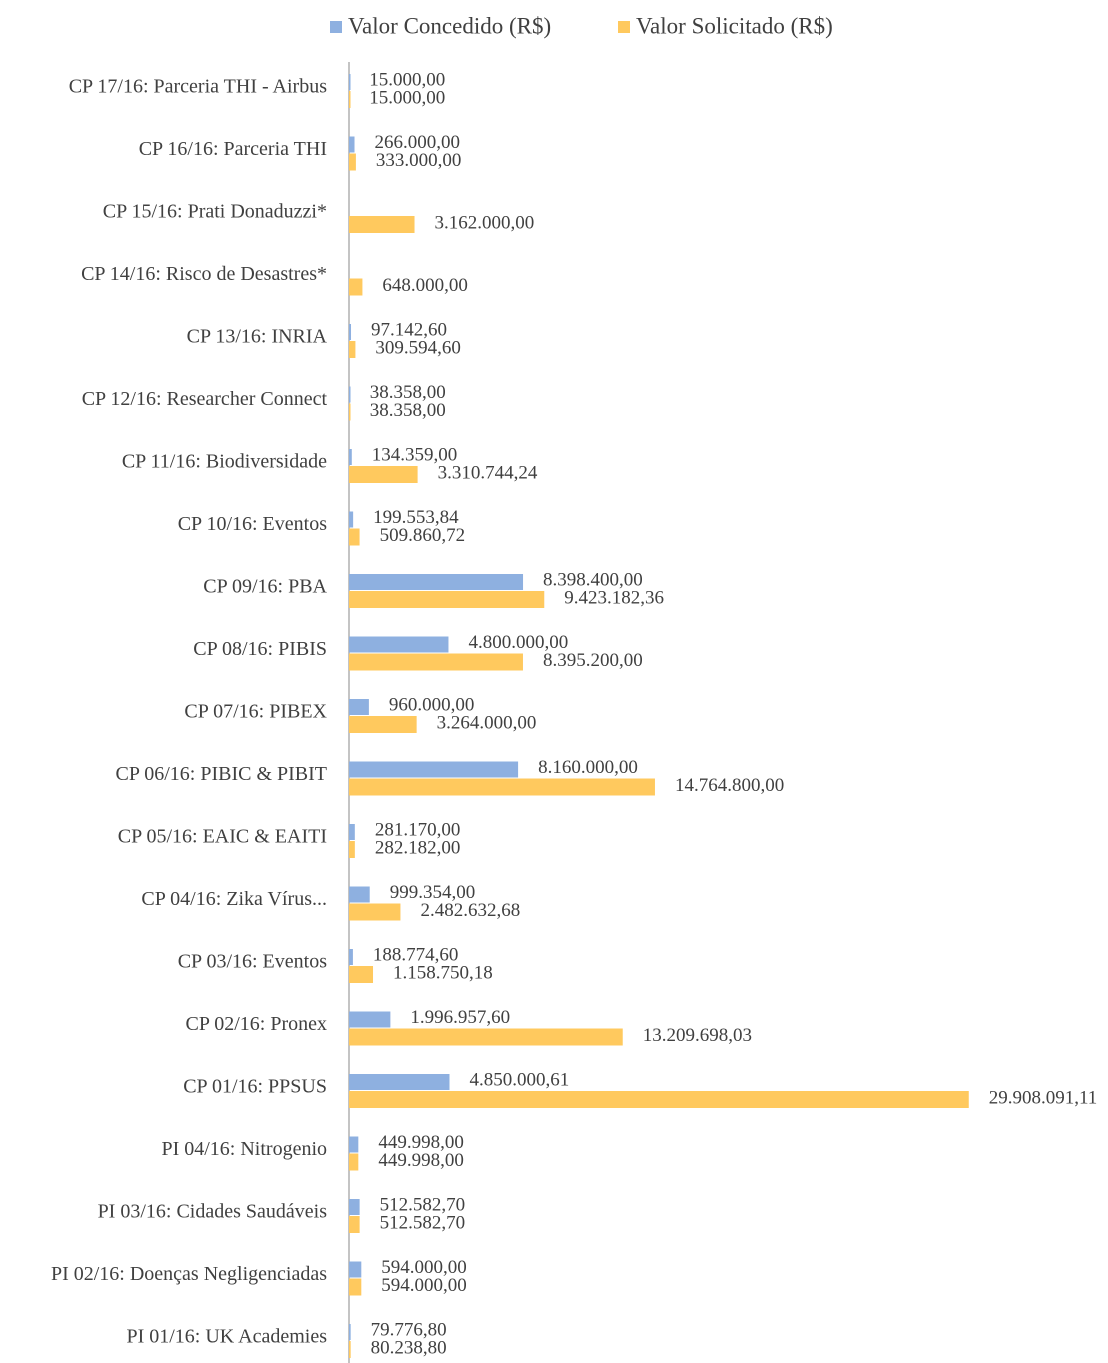 The height and width of the screenshot is (1363, 1108). Describe the element at coordinates (418, 347) in the screenshot. I see `value-label: 309.594,60` at that location.